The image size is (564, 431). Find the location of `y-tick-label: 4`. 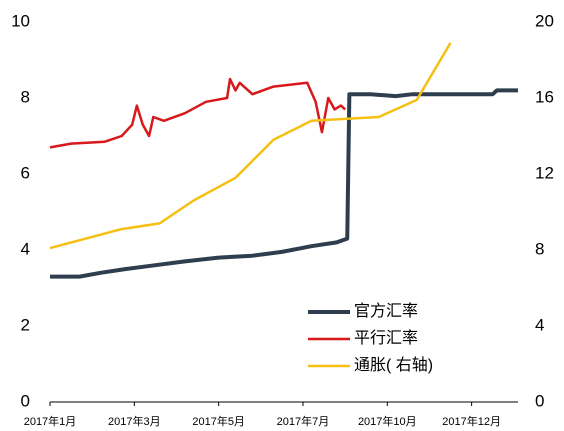

y-tick-label: 4 is located at coordinates (25, 248).